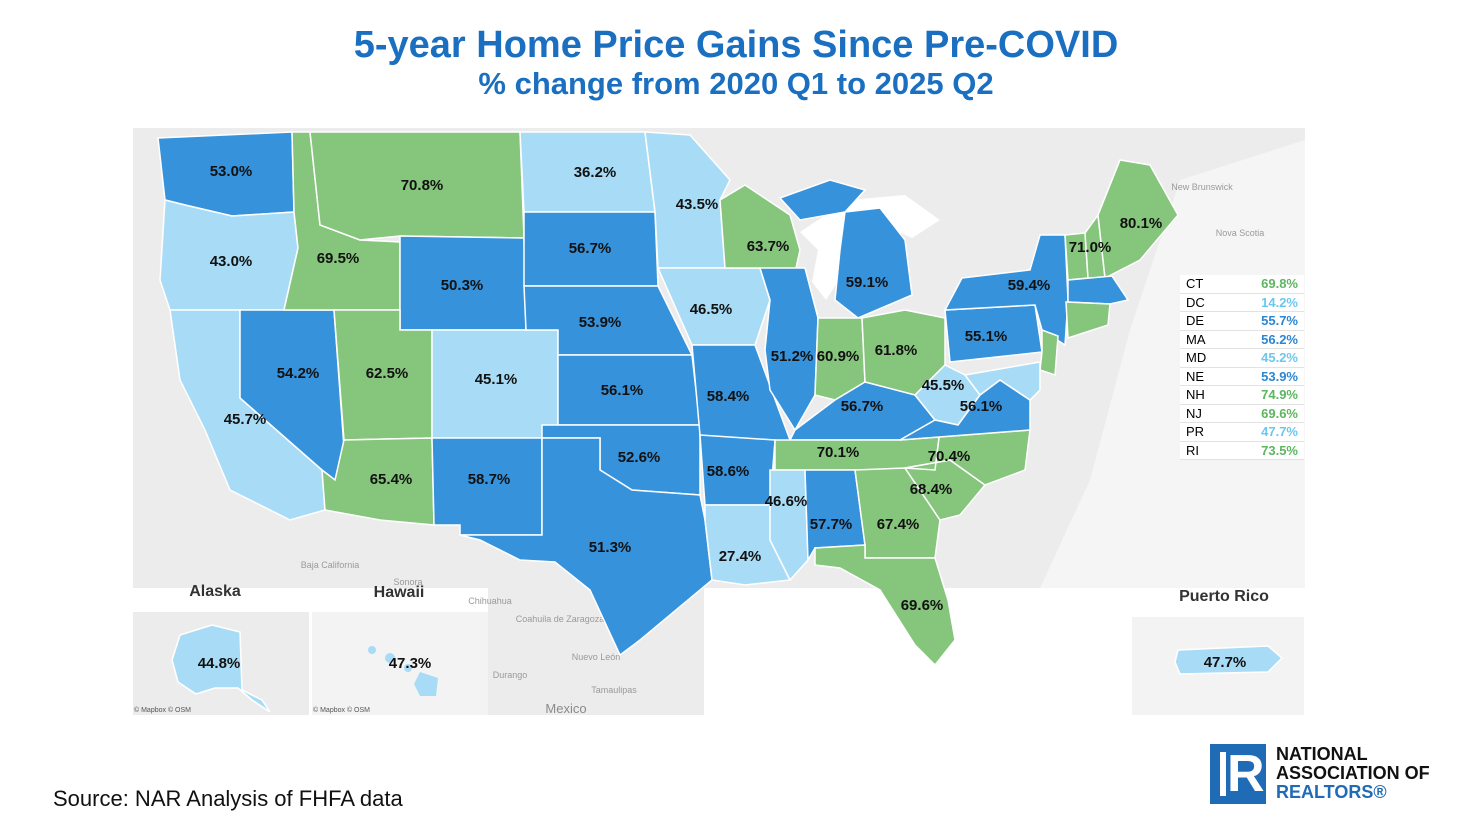  What do you see at coordinates (1002, 381) in the screenshot?
I see `state-MD-DE` at bounding box center [1002, 381].